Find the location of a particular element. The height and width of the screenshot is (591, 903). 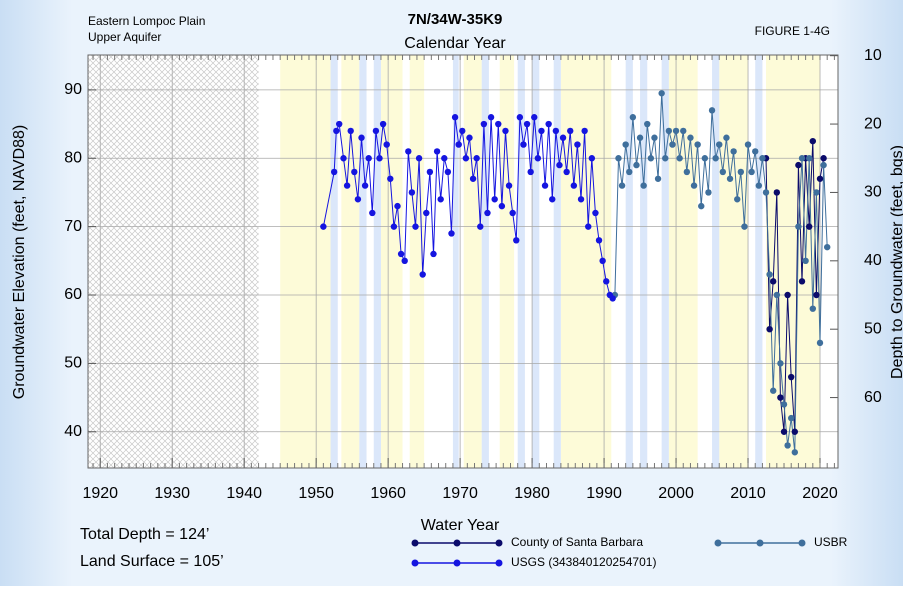

x-tick-label: 1960 is located at coordinates (388, 493).